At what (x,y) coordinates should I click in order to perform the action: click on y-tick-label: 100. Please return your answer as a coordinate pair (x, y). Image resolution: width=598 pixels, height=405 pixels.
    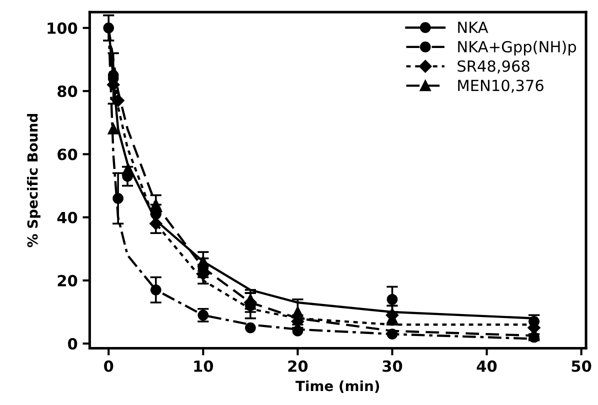
    Looking at the image, I should click on (63, 28).